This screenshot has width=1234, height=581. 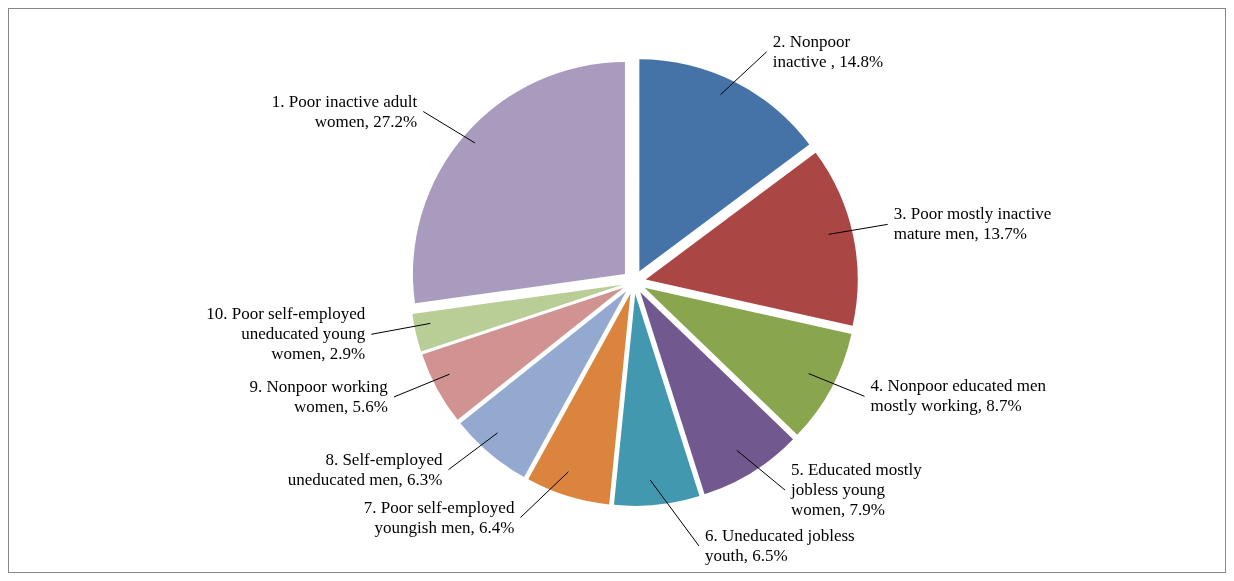 I want to click on slice-label: 9. Nonpoor working women, 5.6%, so click(x=319, y=397).